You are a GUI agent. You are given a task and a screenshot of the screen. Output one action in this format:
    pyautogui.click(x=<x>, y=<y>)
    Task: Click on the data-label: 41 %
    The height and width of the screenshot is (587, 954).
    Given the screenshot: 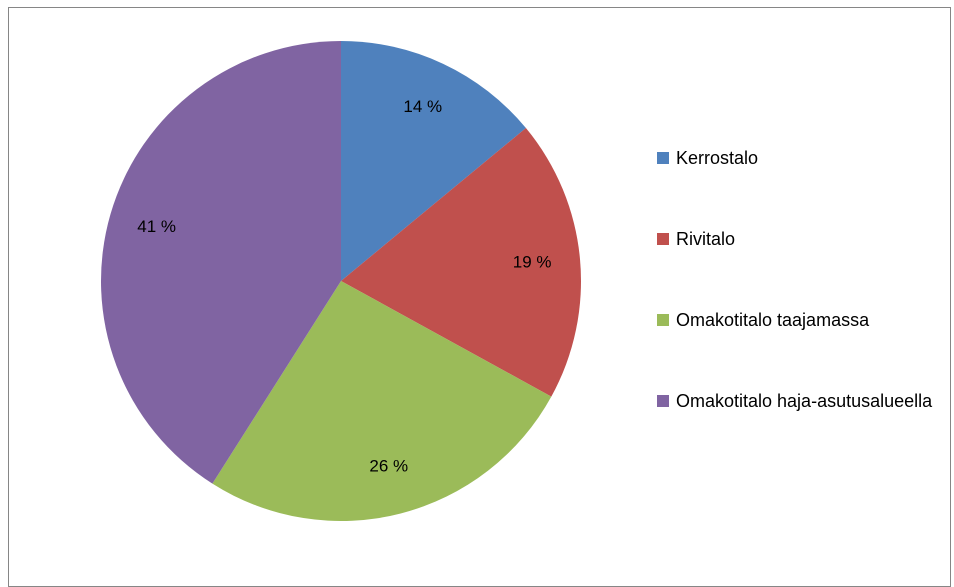 What is the action you would take?
    pyautogui.click(x=156, y=226)
    